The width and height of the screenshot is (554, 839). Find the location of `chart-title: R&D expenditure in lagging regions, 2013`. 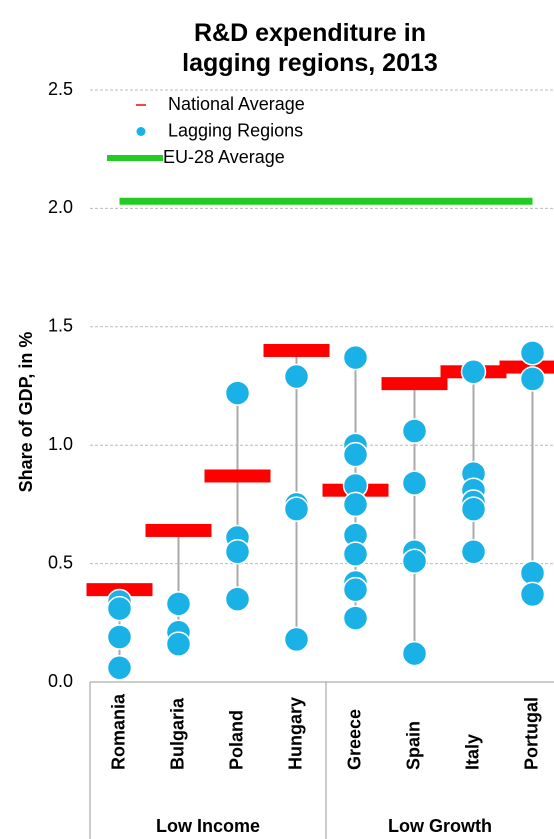

chart-title: R&D expenditure in lagging regions, 2013 is located at coordinates (310, 48).